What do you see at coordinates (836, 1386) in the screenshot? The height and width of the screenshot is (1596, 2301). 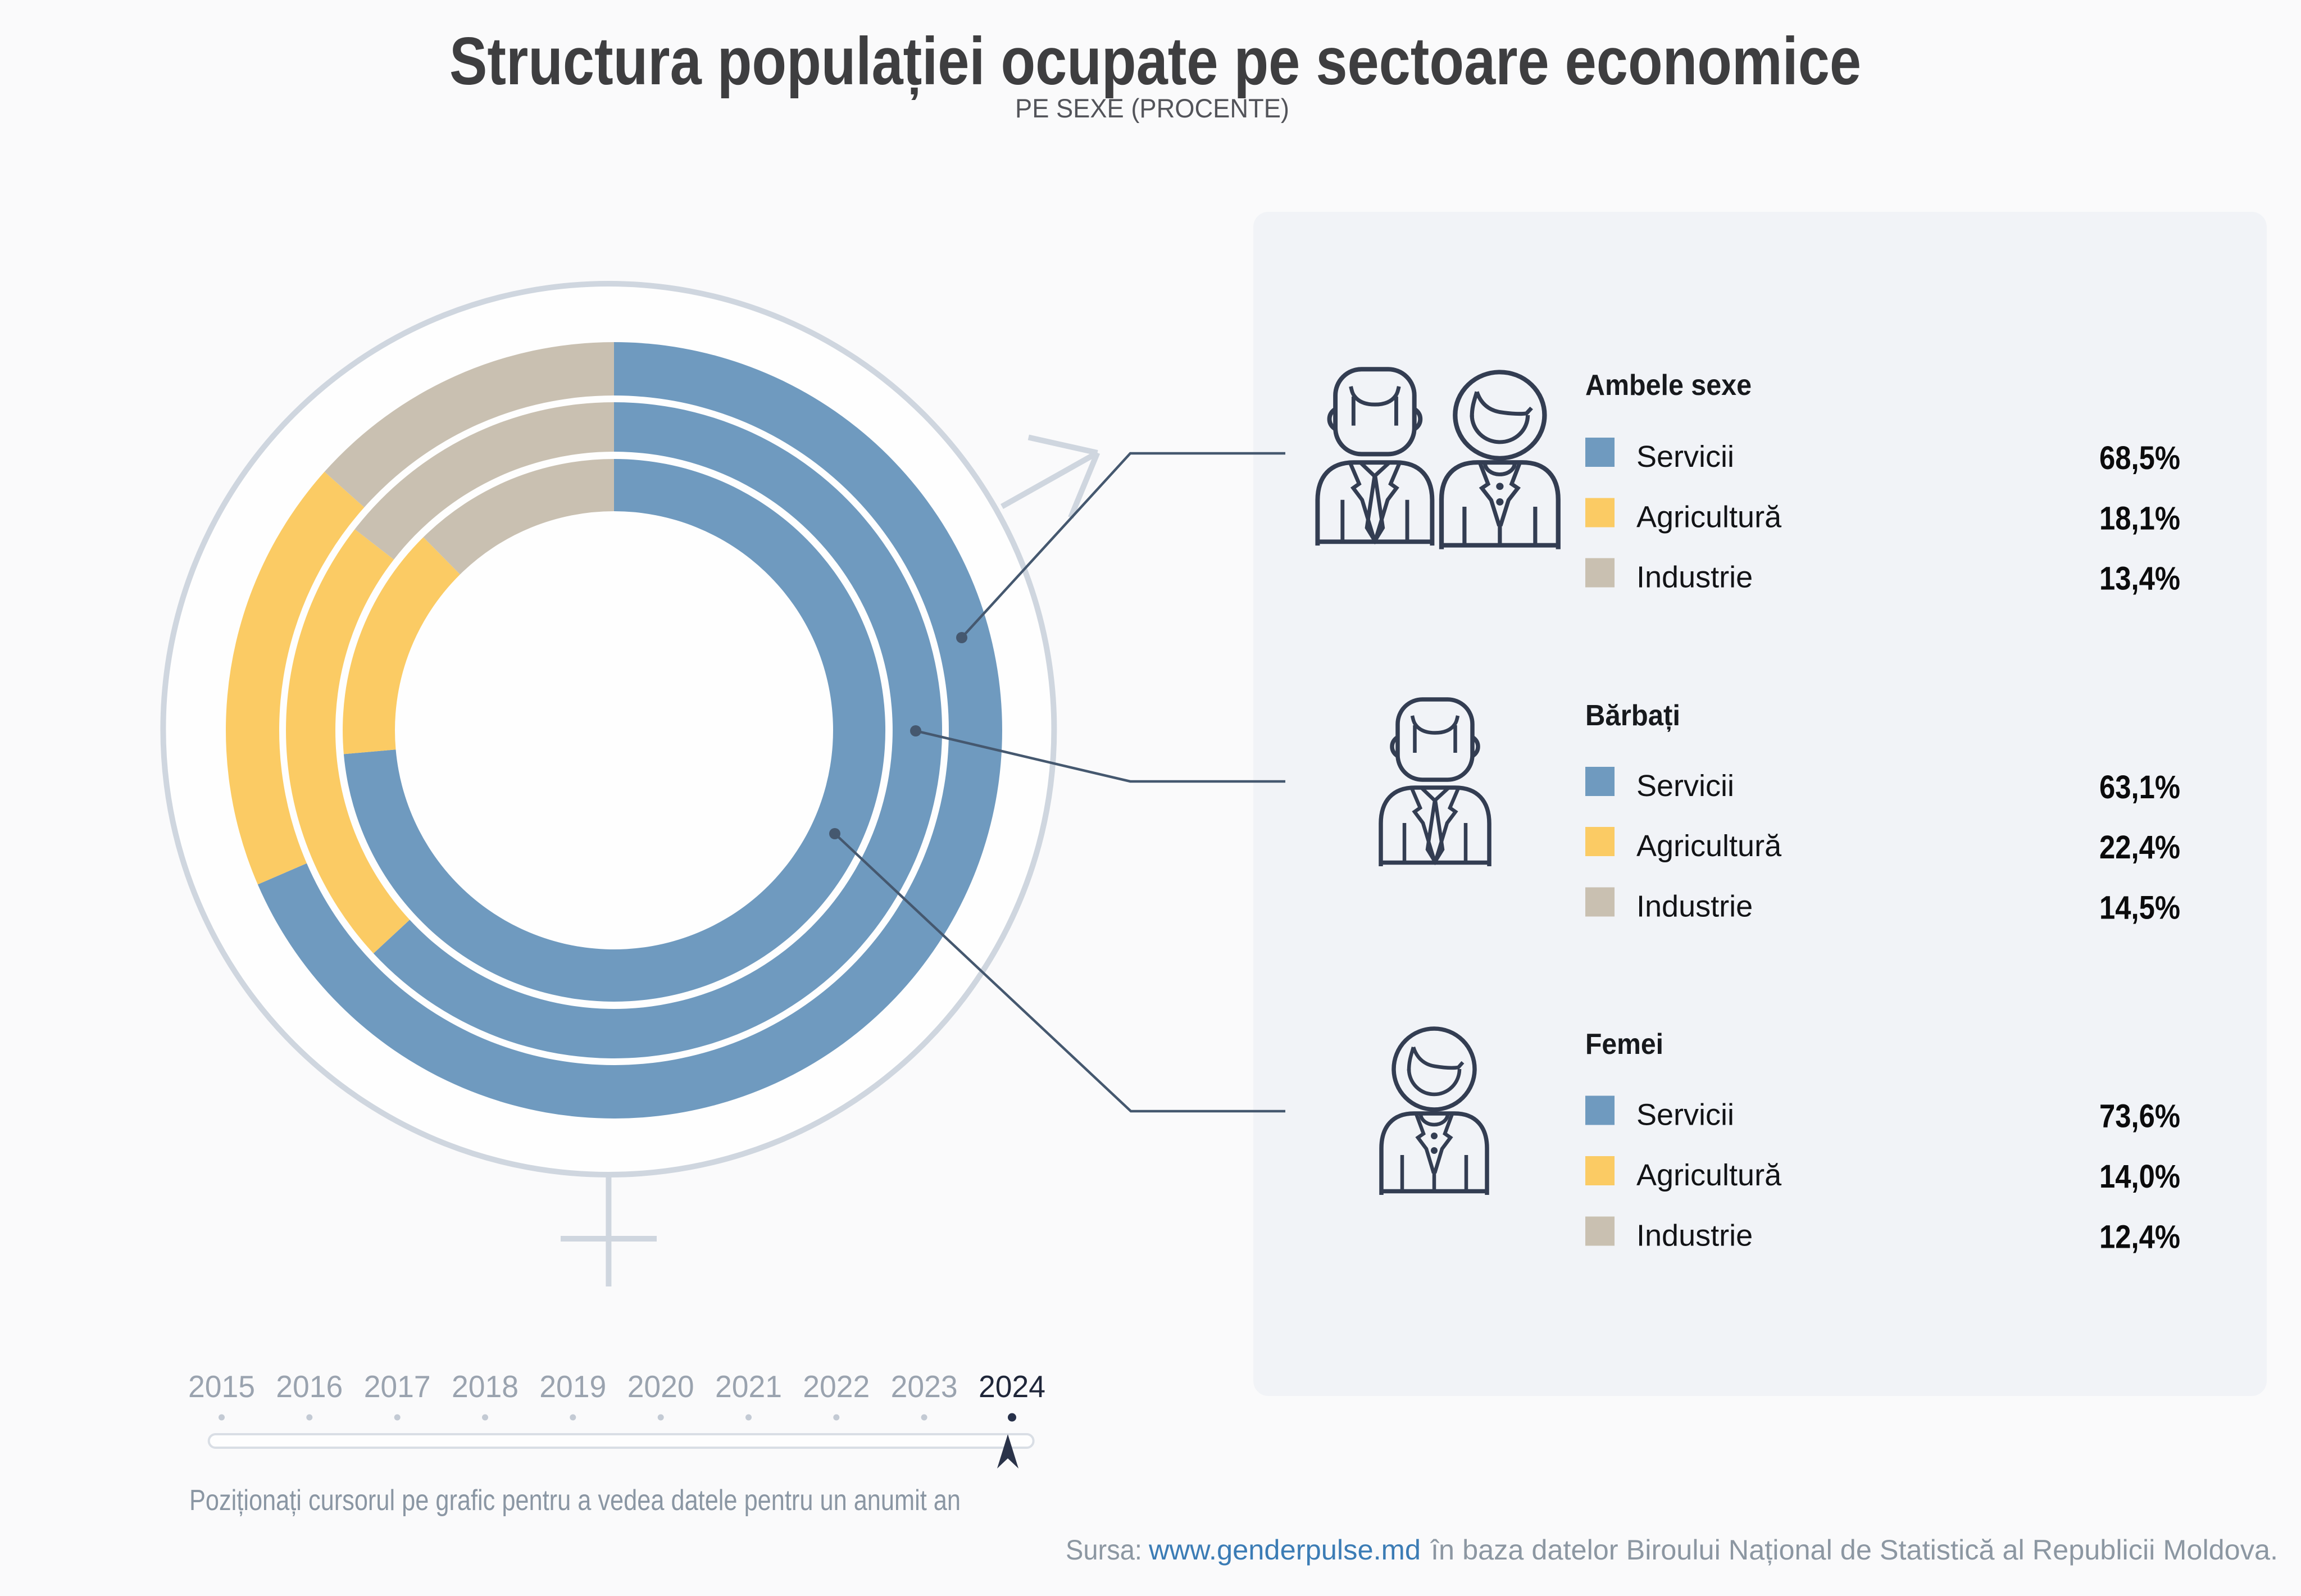 I see `svg-text: 2022` at bounding box center [836, 1386].